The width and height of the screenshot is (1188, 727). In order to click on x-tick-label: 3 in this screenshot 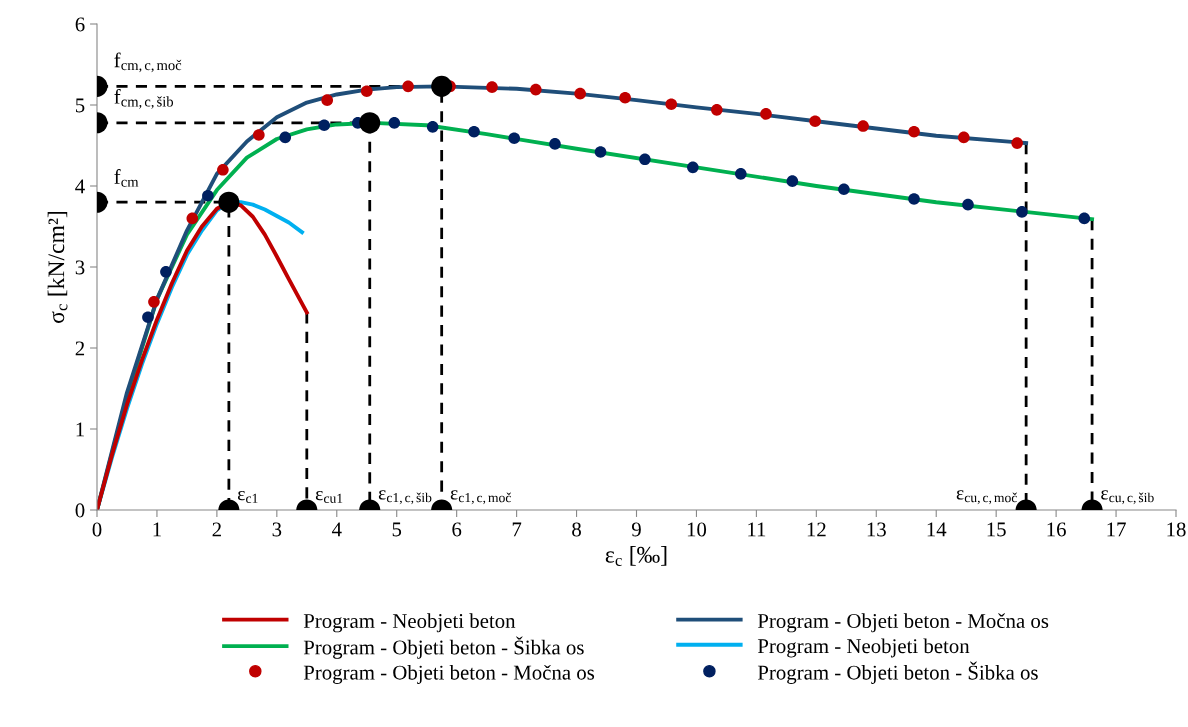, I will do `click(277, 529)`.